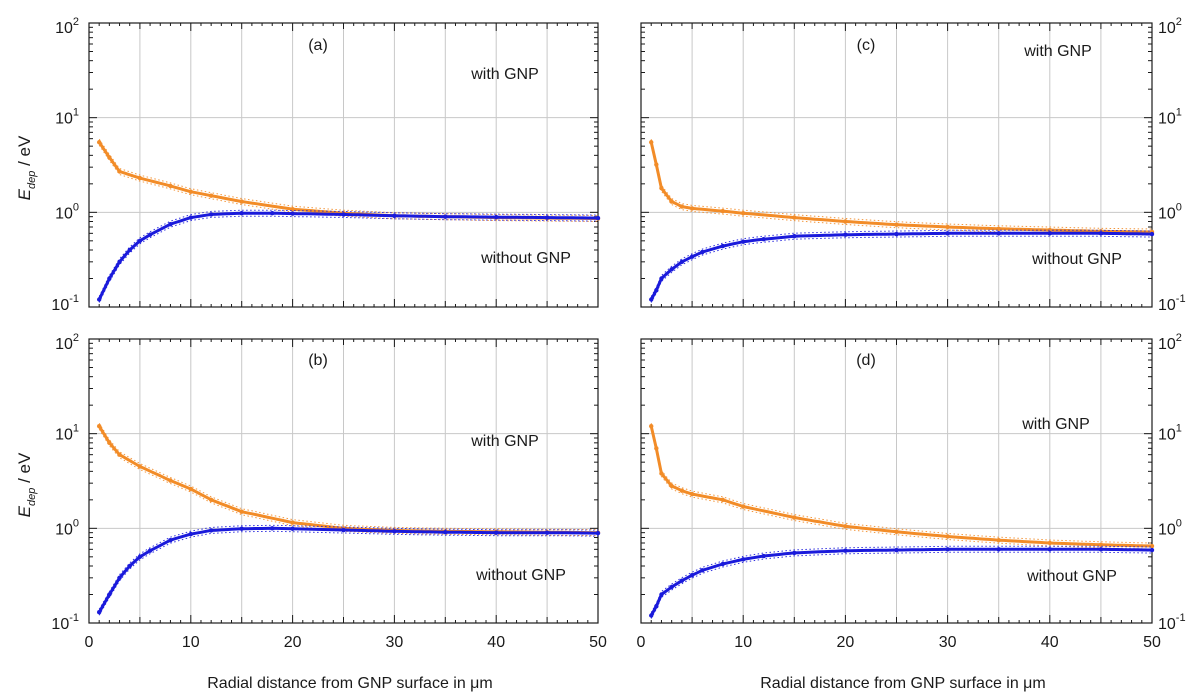 This screenshot has width=1203, height=693. What do you see at coordinates (1057, 51) in the screenshot?
I see `annotation-with-gnp-c: with GNP` at bounding box center [1057, 51].